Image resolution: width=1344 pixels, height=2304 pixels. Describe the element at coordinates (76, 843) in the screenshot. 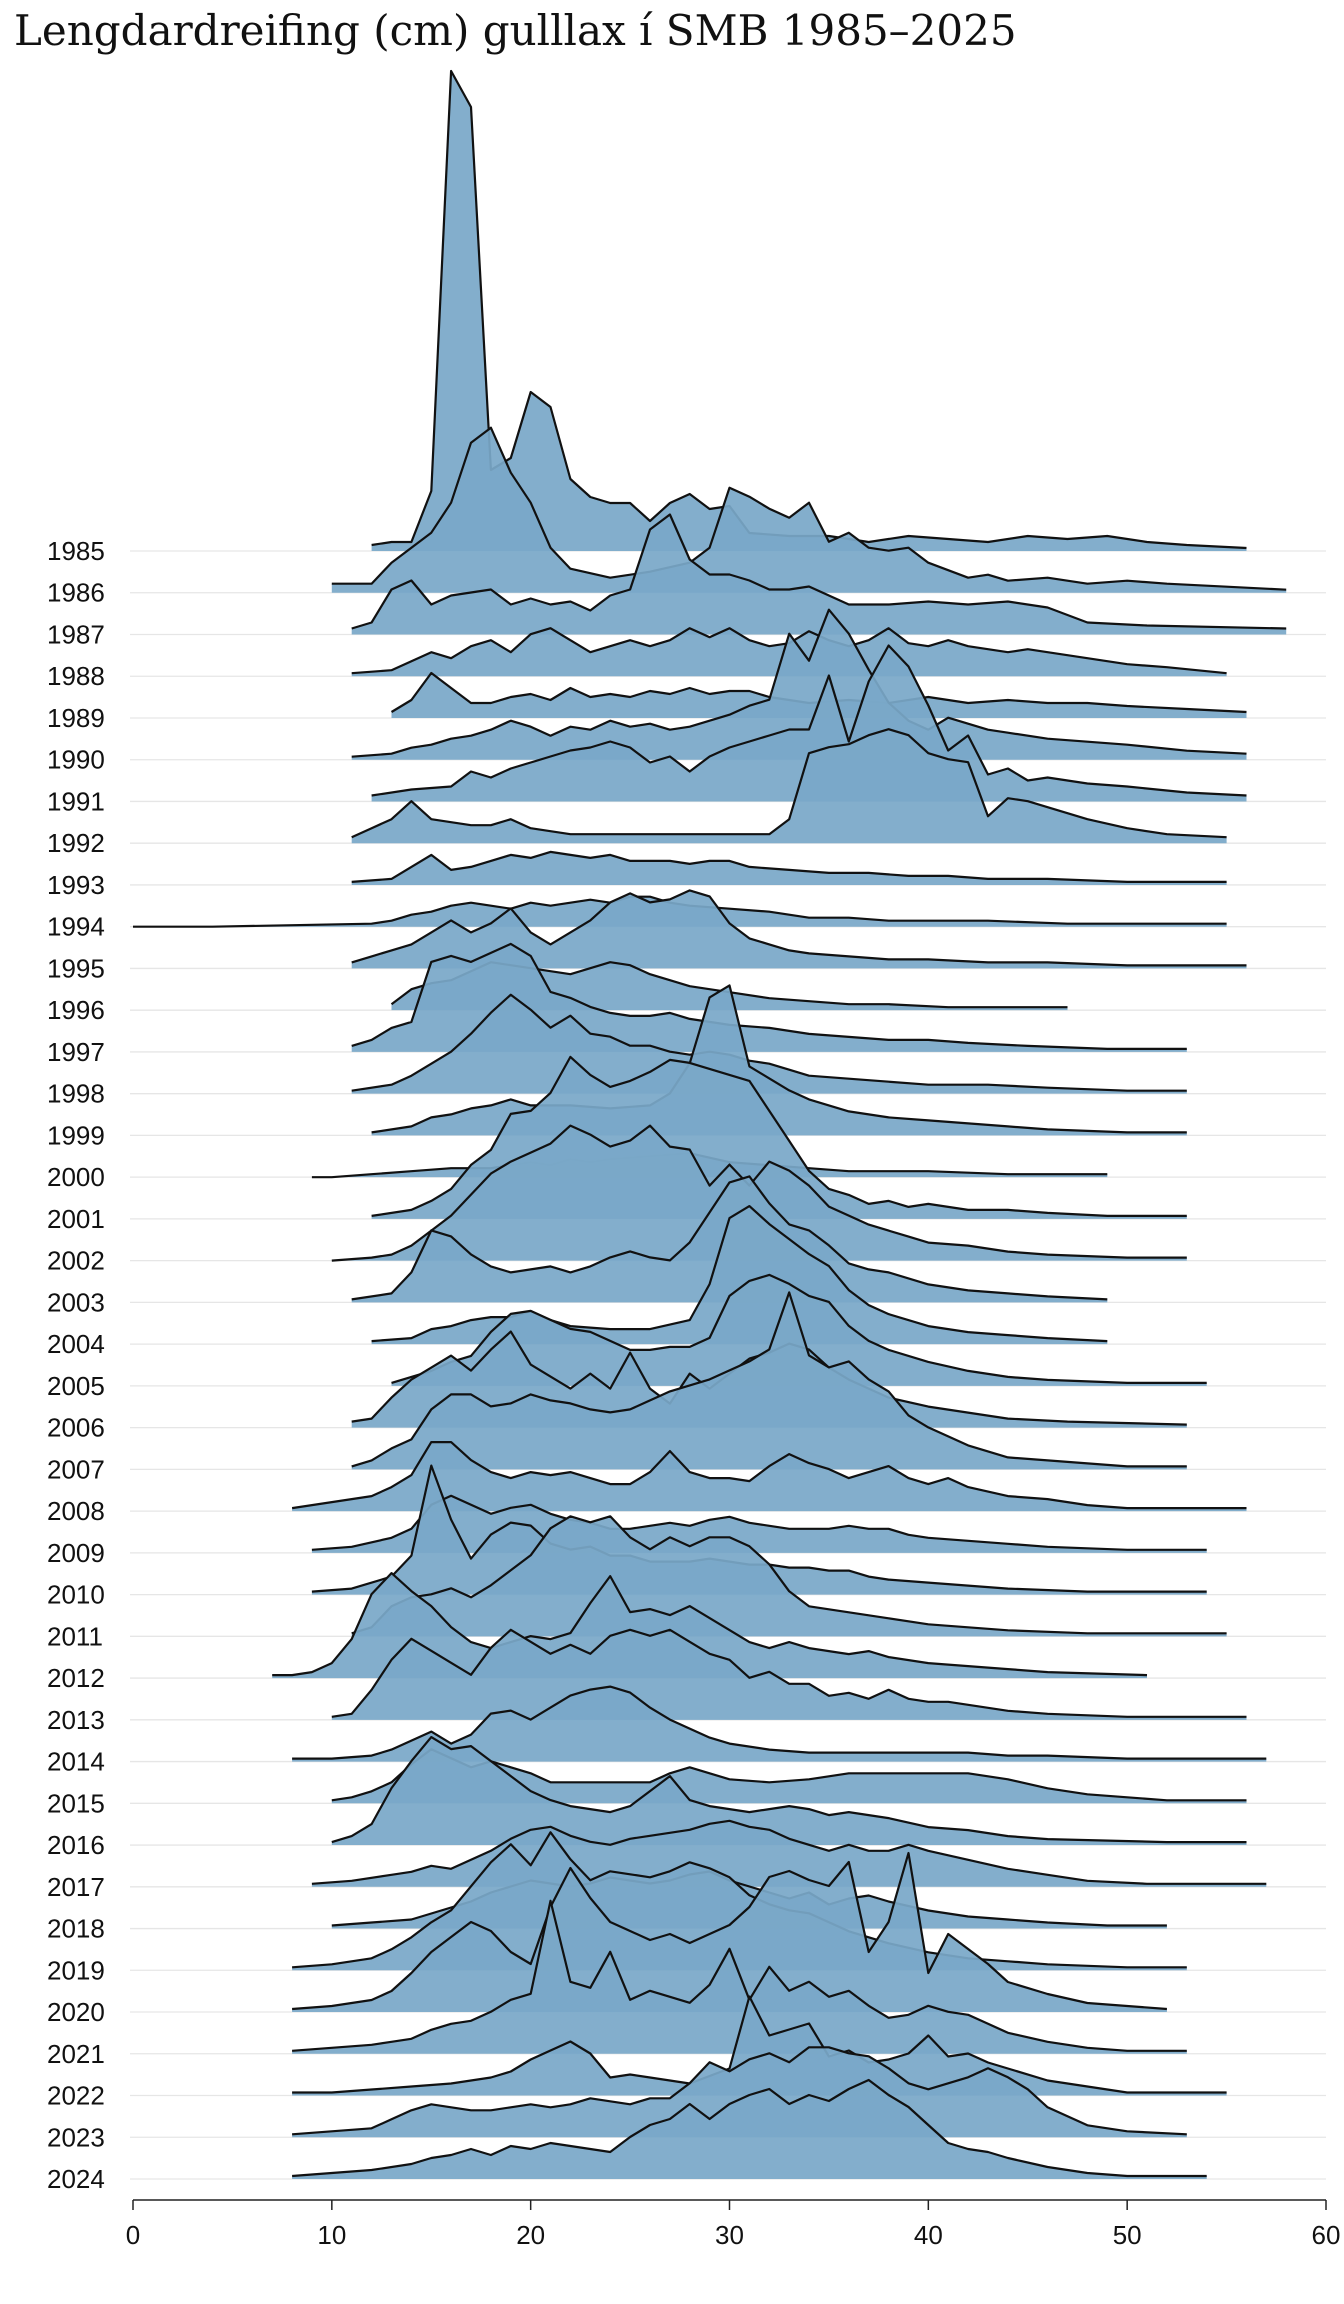

I see `year-label: 1992` at that location.